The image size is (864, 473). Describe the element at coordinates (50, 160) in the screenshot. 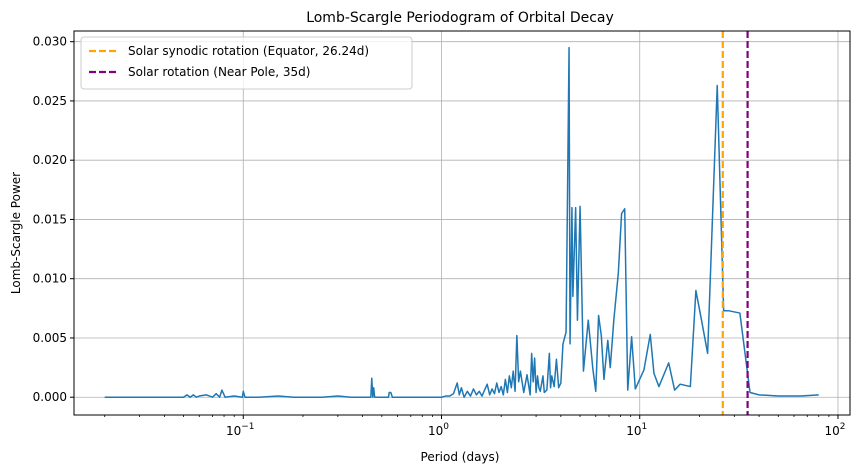

I see `y-tick-label: 0.020` at that location.